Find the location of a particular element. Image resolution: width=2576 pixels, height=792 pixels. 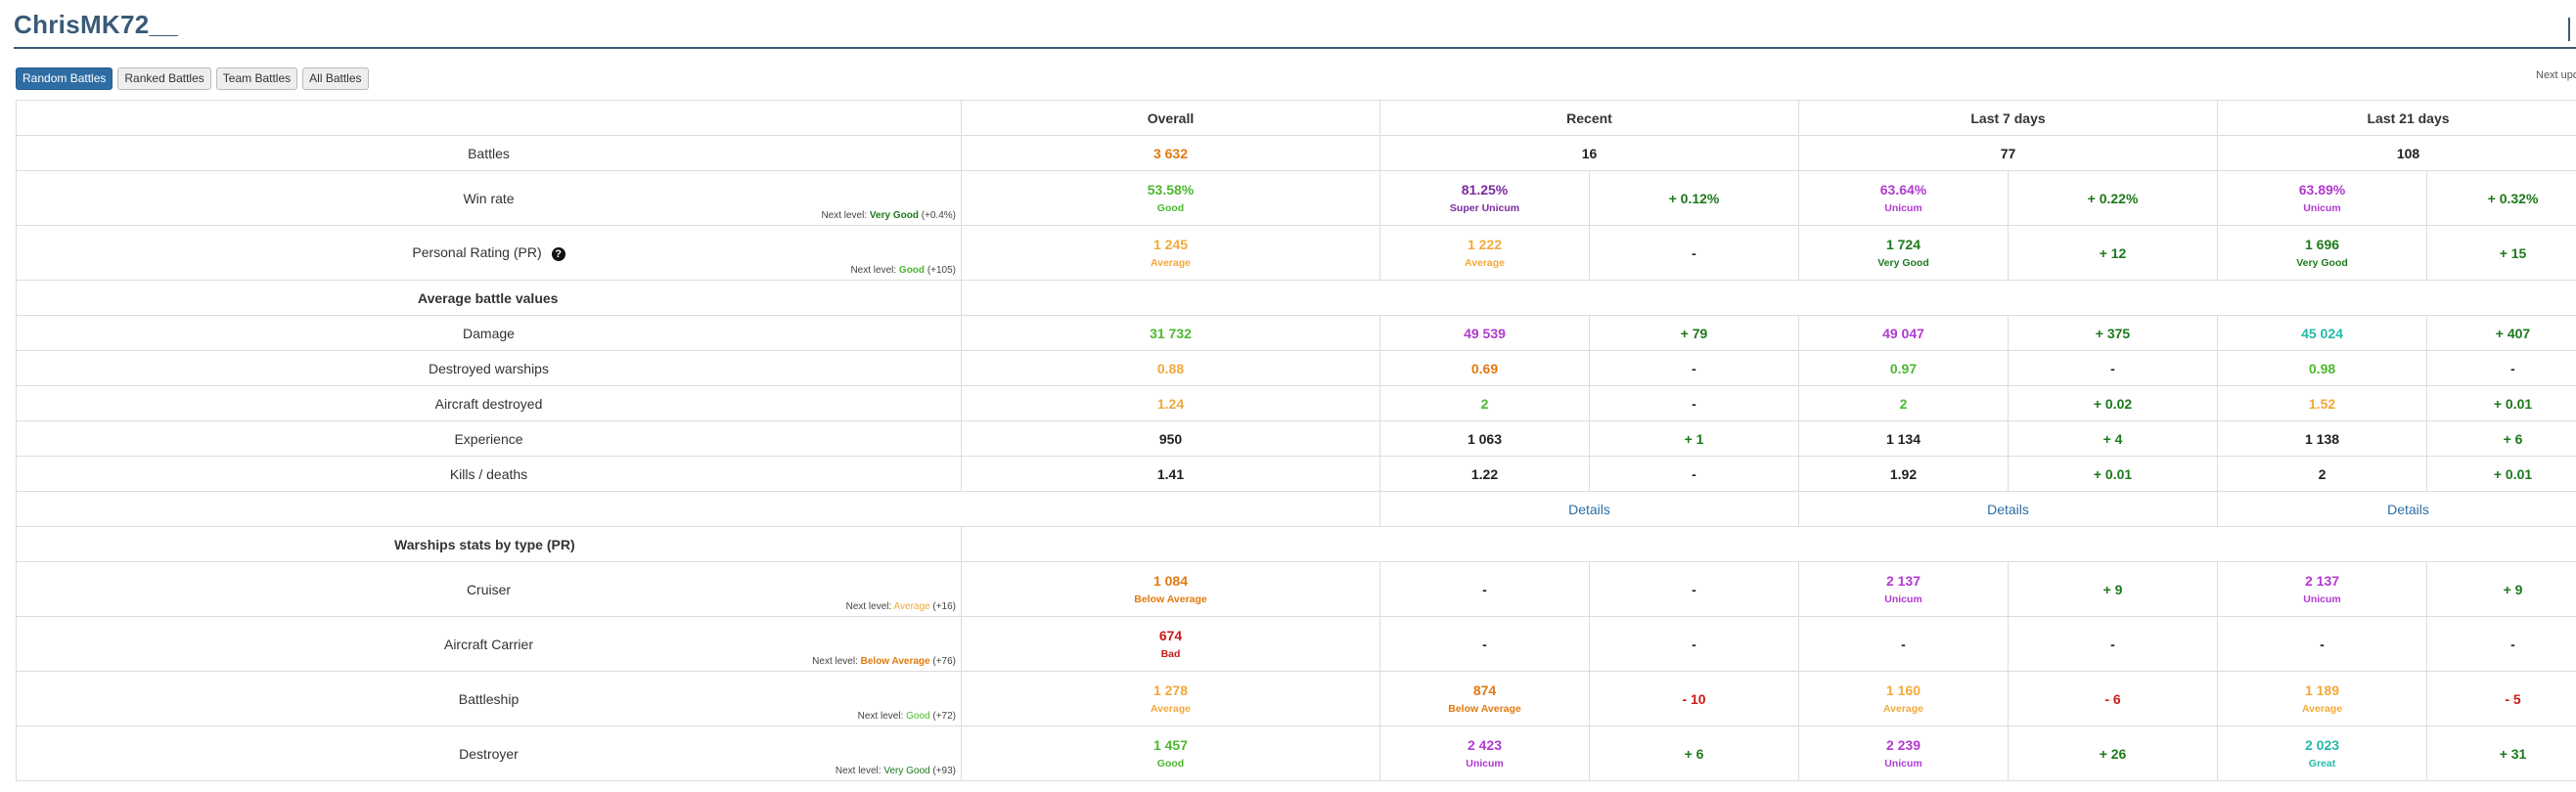

types-section-title: Warships stats by type (PR) is located at coordinates (489, 544).